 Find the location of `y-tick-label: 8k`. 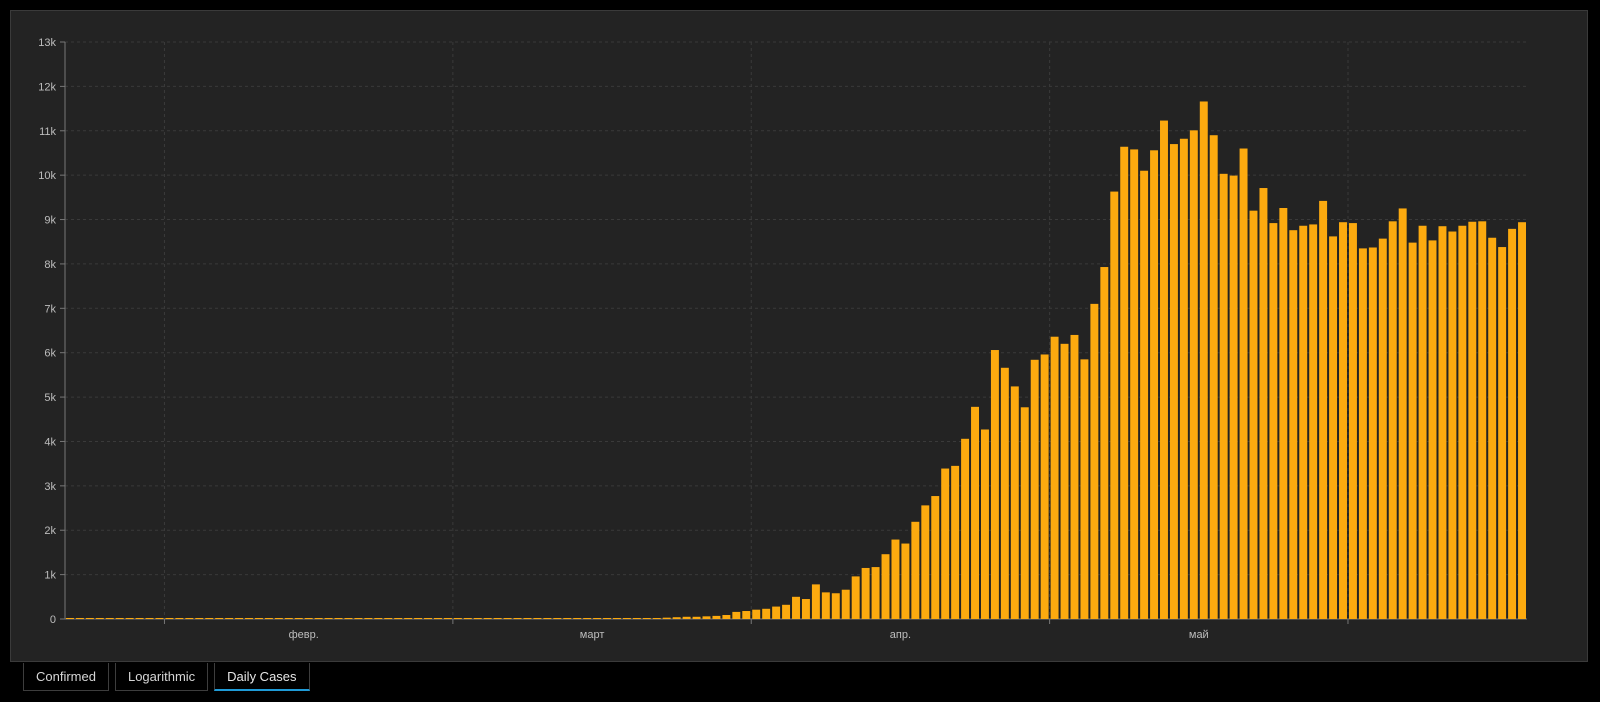

y-tick-label: 8k is located at coordinates (50, 265).